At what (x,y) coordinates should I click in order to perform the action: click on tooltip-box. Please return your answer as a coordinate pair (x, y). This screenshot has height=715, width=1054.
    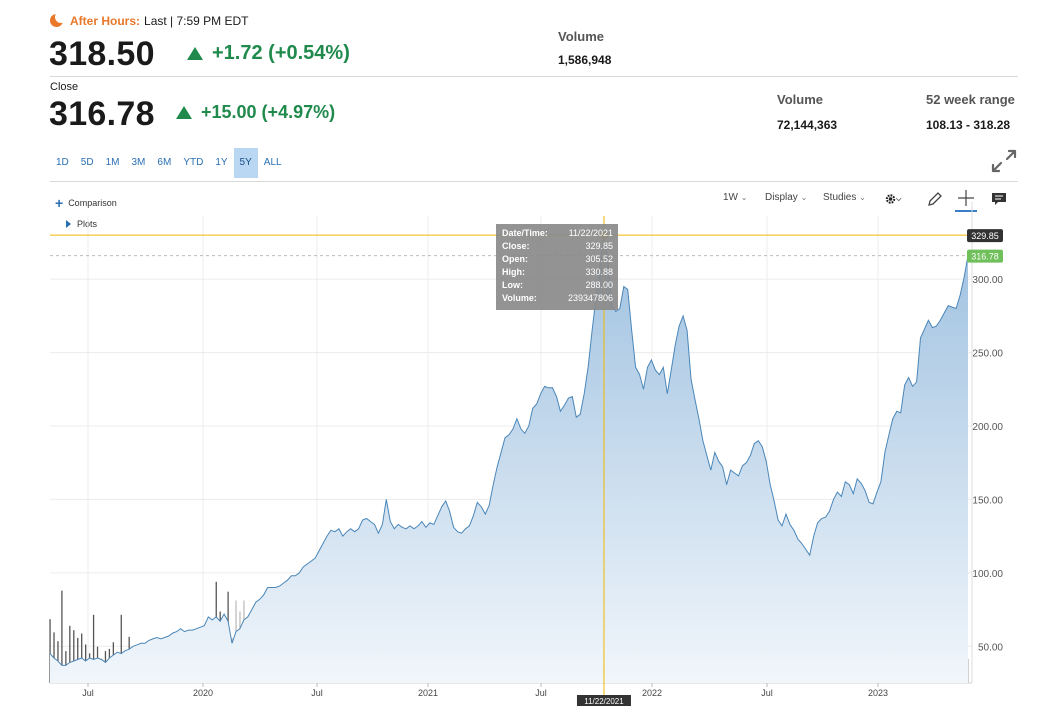
    Looking at the image, I should click on (557, 267).